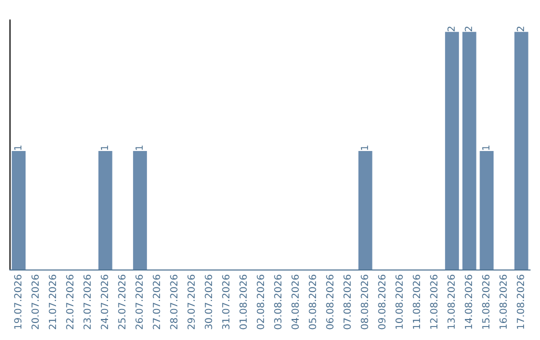  What do you see at coordinates (330, 302) in the screenshot?
I see `x-tick-label: 06.08.2026` at bounding box center [330, 302].